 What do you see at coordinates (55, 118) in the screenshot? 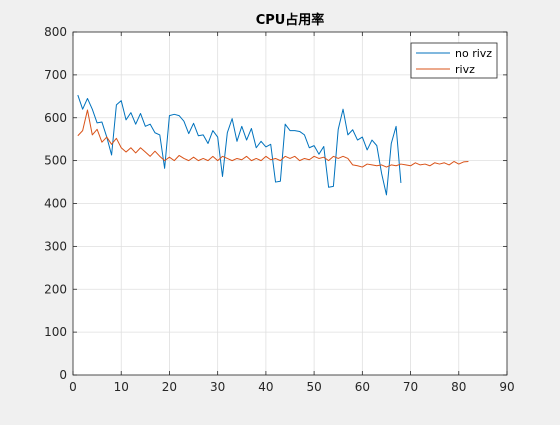
I see `y-tick-label: 600` at bounding box center [55, 118].